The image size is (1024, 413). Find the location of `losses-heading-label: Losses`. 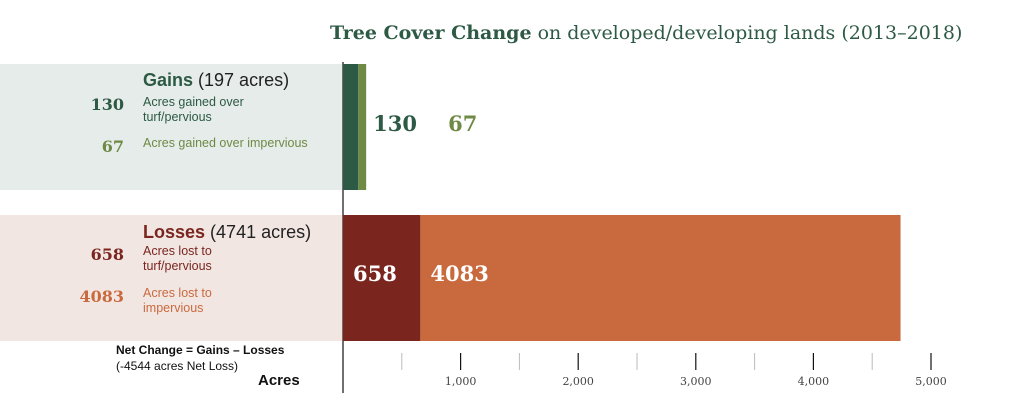

losses-heading-label: Losses is located at coordinates (174, 232).